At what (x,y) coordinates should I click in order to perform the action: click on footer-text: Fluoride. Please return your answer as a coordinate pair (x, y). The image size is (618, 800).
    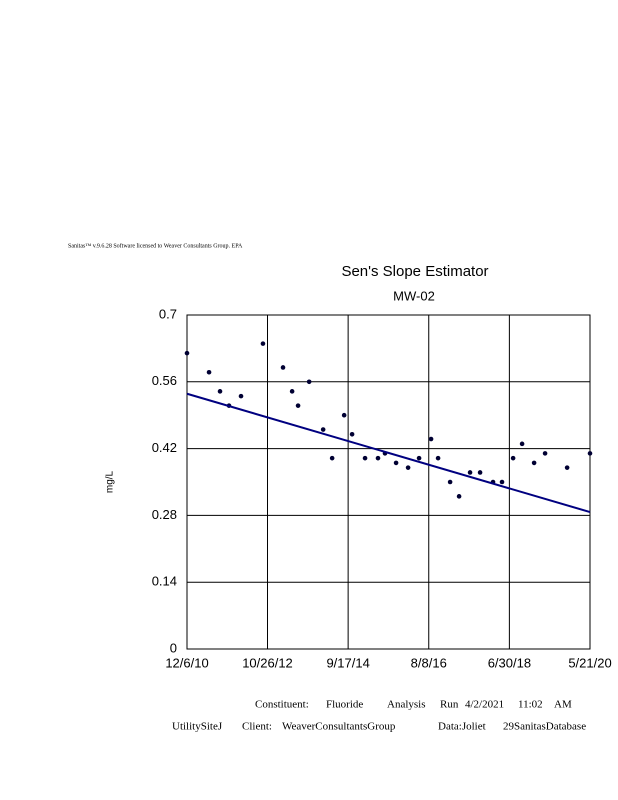
    Looking at the image, I should click on (344, 705).